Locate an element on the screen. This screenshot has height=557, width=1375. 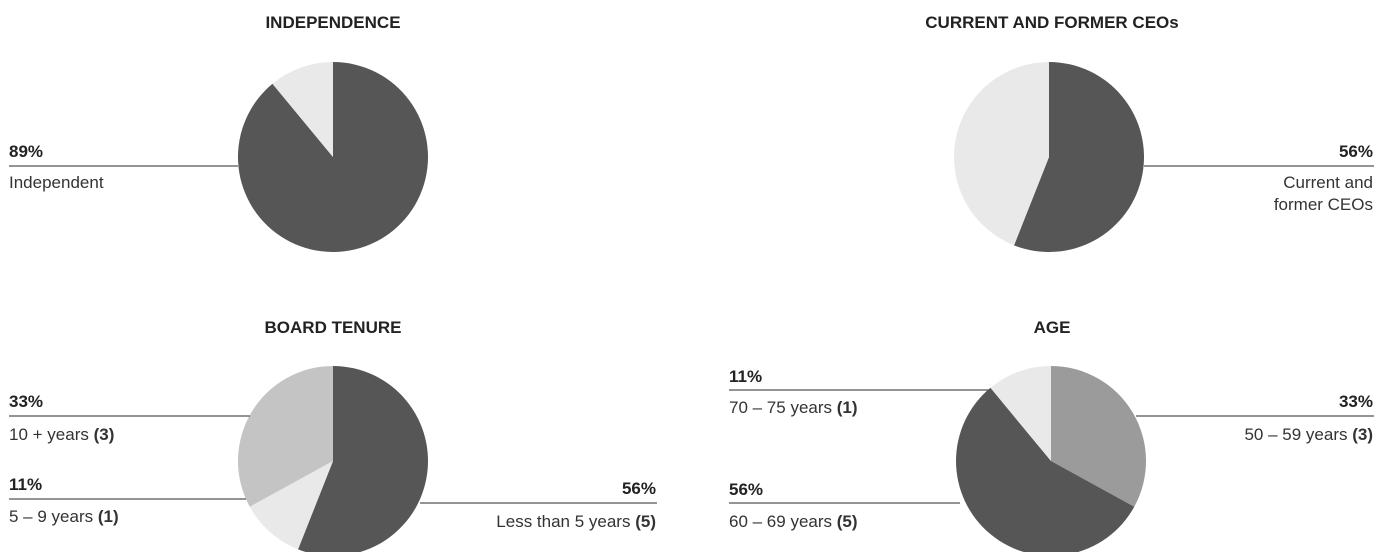
label-70-75: 70 – 75 years (1) is located at coordinates (793, 407).